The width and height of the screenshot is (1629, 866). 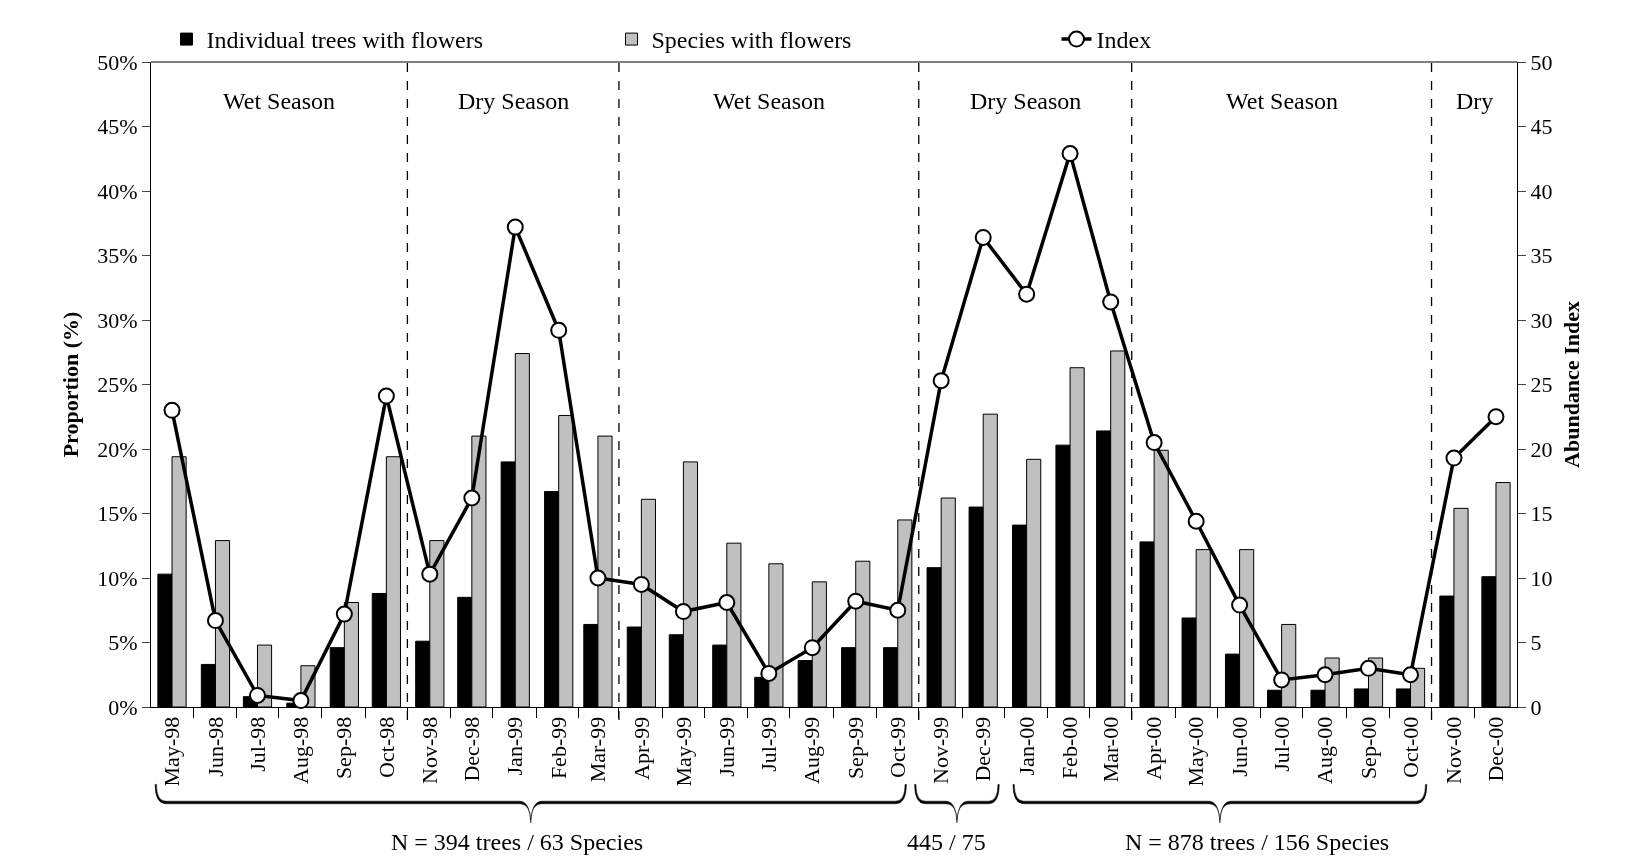 I want to click on x-tick-label: Jan-99, so click(x=515, y=746).